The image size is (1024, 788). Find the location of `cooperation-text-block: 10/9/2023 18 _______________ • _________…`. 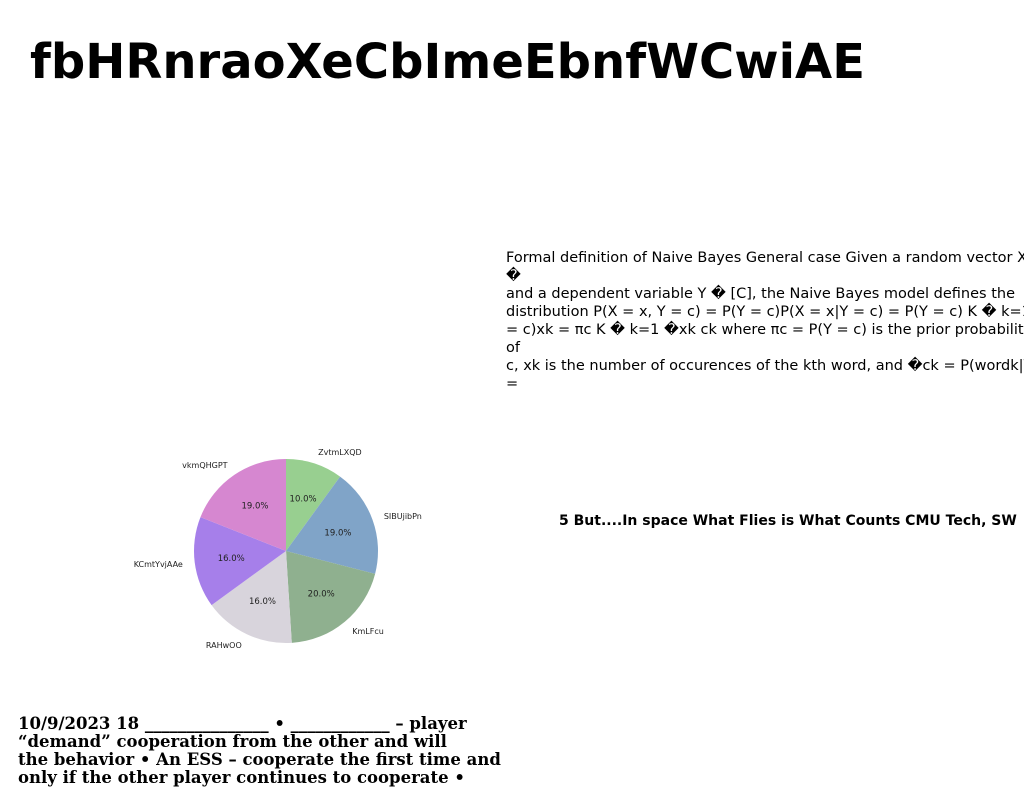

cooperation-text-block: 10/9/2023 18 _______________ • _________… is located at coordinates (268, 751).